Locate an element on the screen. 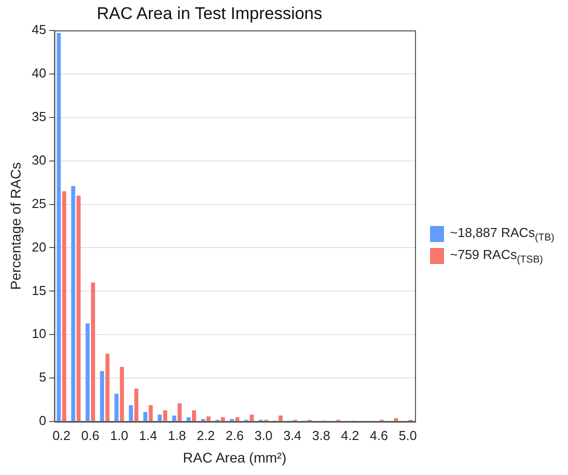 The height and width of the screenshot is (475, 568). y-tick-label: 40 is located at coordinates (39, 72).